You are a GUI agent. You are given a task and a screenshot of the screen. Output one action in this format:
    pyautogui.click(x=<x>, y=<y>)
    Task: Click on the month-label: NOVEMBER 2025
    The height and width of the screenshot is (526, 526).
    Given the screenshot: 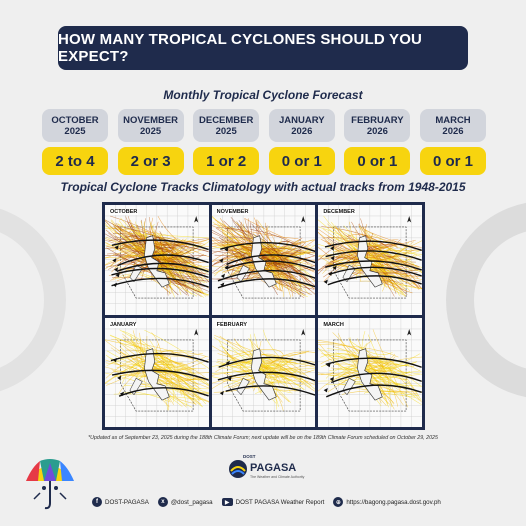 What is the action you would take?
    pyautogui.click(x=150, y=125)
    